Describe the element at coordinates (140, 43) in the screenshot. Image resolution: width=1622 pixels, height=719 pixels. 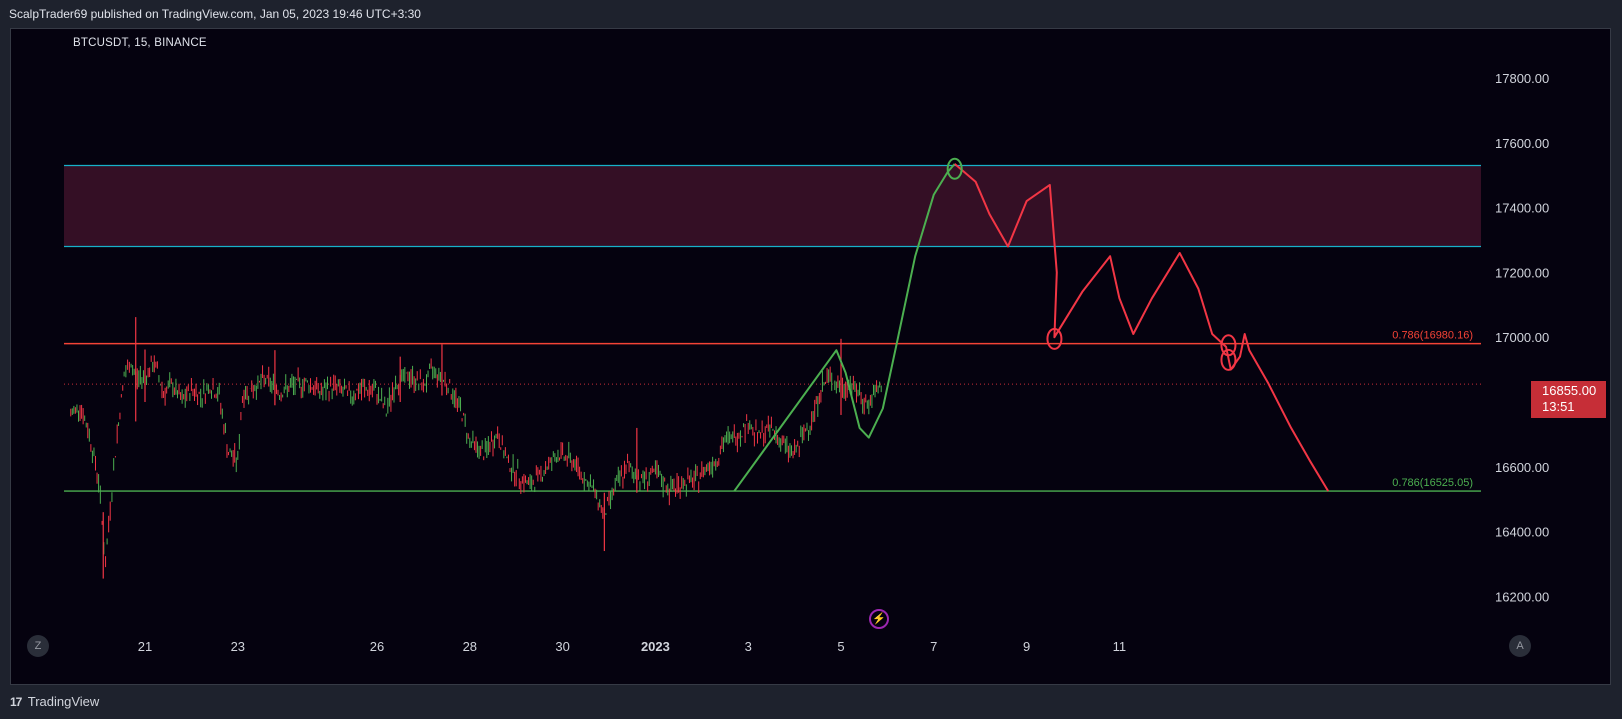
I see `symbol-label: BTCUSDT, 15, BINANCE` at that location.